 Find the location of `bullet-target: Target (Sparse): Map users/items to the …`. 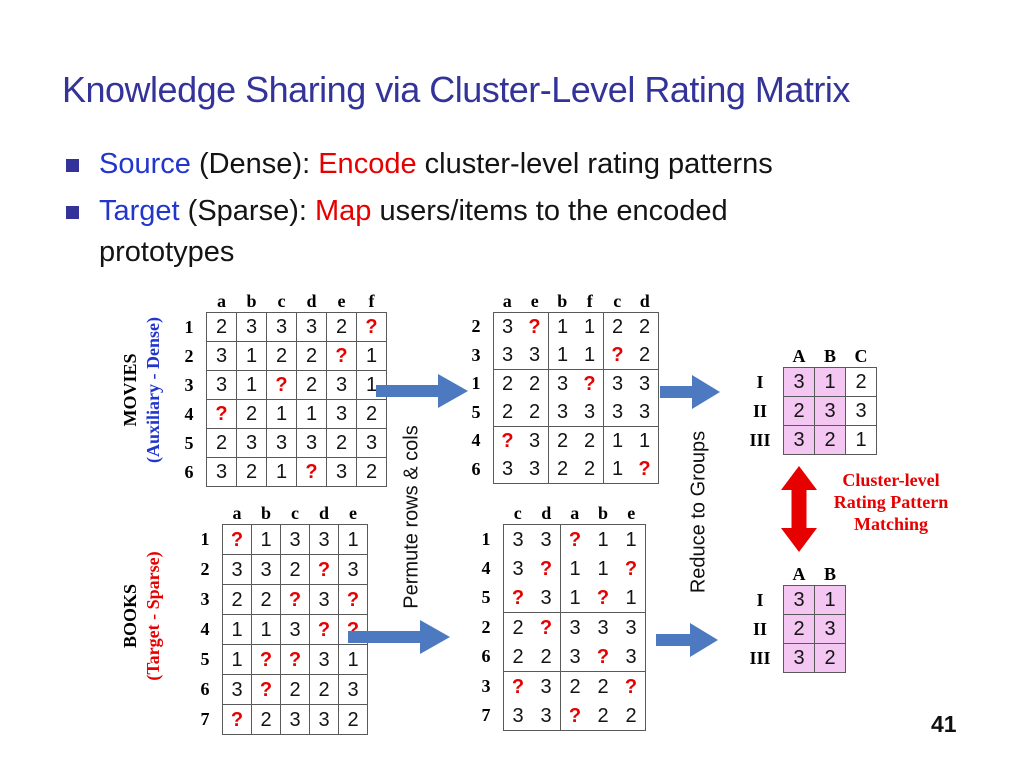

bullet-target: Target (Sparse): Map users/items to the … is located at coordinates (413, 211).